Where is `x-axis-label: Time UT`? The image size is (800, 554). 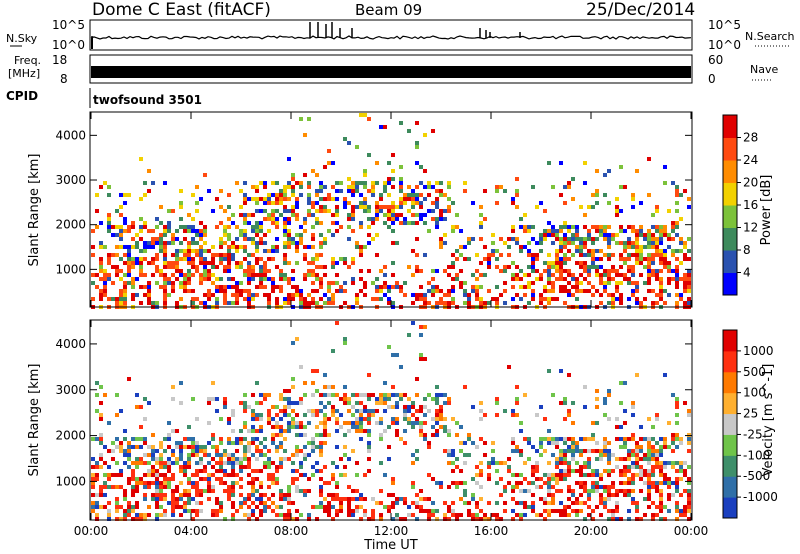
x-axis-label: Time UT is located at coordinates (390, 545).